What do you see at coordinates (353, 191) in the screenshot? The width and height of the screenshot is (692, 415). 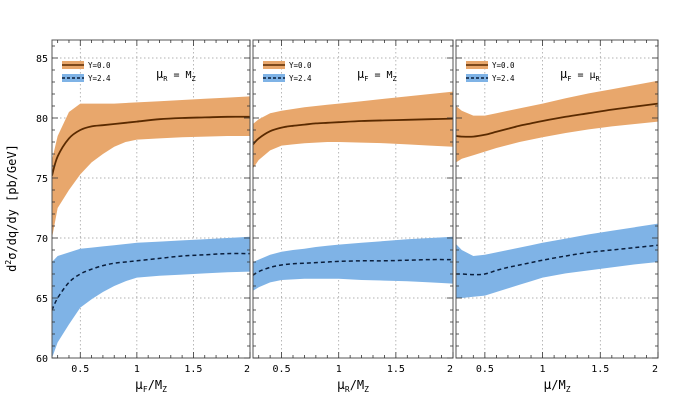 I see `series-group` at bounding box center [353, 191].